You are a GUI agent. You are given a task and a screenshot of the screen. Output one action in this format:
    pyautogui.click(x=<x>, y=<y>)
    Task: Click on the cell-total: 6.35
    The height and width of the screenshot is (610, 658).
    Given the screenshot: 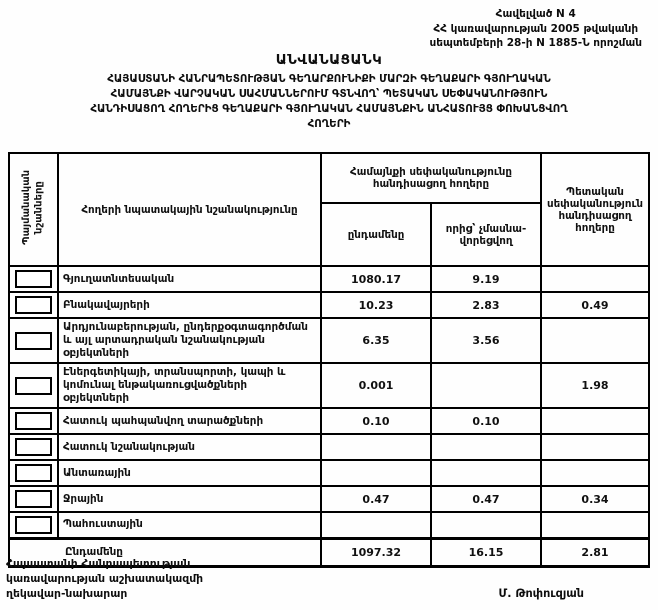 What is the action you would take?
    pyautogui.click(x=376, y=340)
    